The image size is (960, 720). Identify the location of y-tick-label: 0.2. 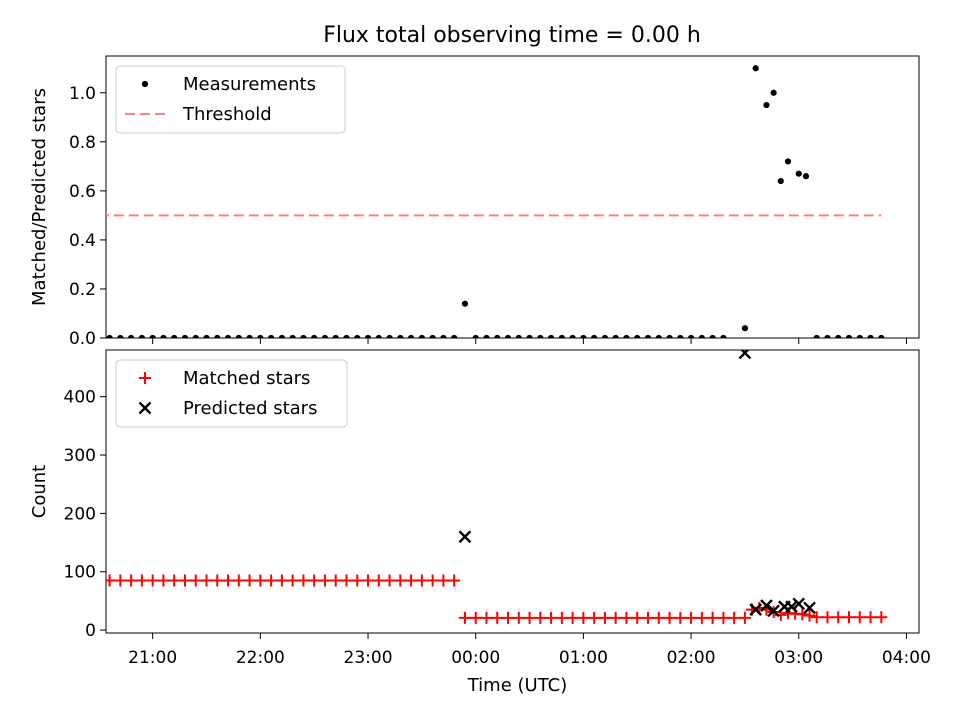
(82, 290).